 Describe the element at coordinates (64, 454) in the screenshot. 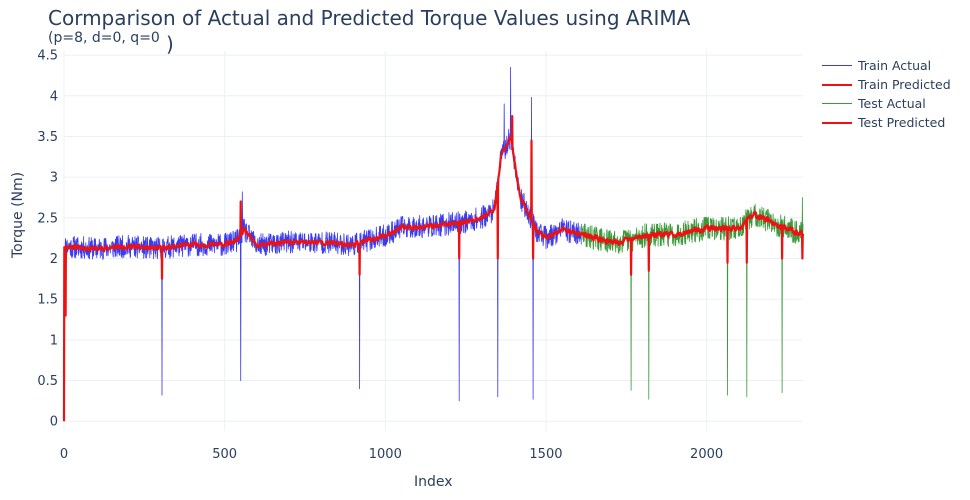

I see `x-tick-label: 0` at that location.